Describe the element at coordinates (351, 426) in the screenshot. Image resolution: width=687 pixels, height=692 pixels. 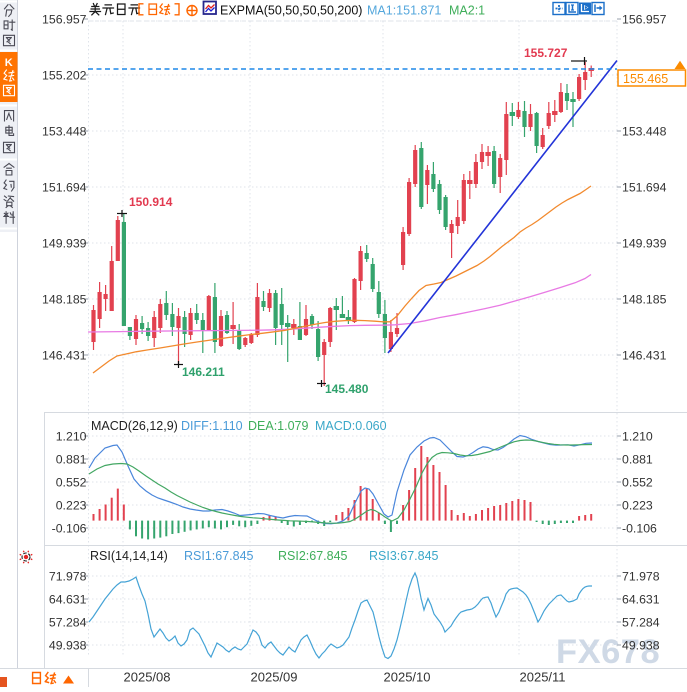
I see `svg-text: MACD:0.060` at that location.